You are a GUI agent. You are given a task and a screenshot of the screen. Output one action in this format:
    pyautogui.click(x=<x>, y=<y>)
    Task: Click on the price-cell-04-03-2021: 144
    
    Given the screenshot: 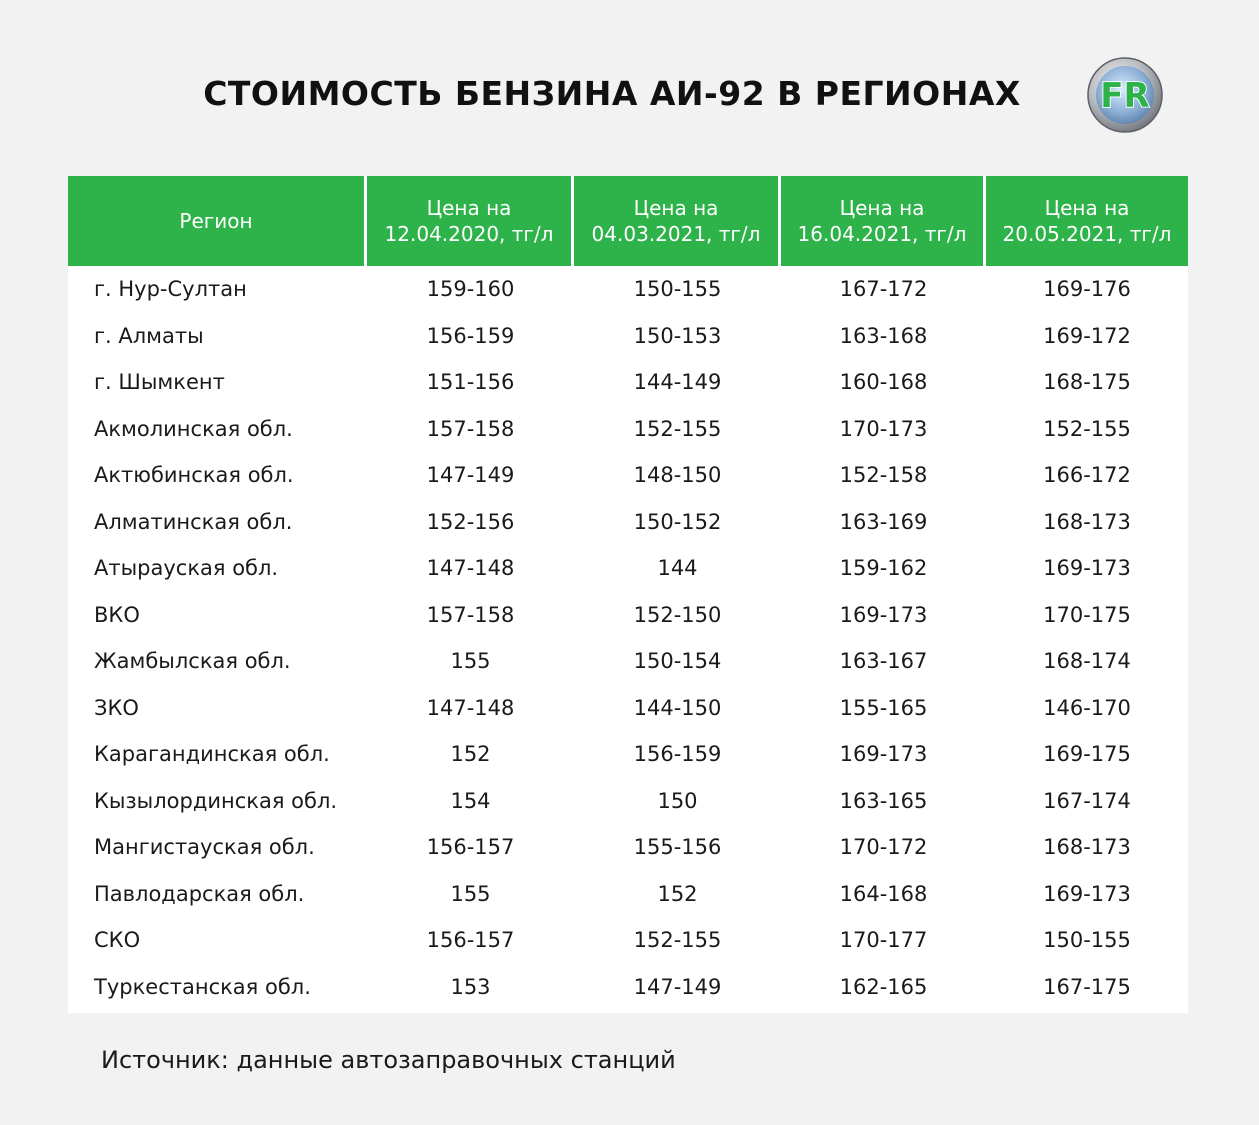 What is the action you would take?
    pyautogui.click(x=677, y=568)
    